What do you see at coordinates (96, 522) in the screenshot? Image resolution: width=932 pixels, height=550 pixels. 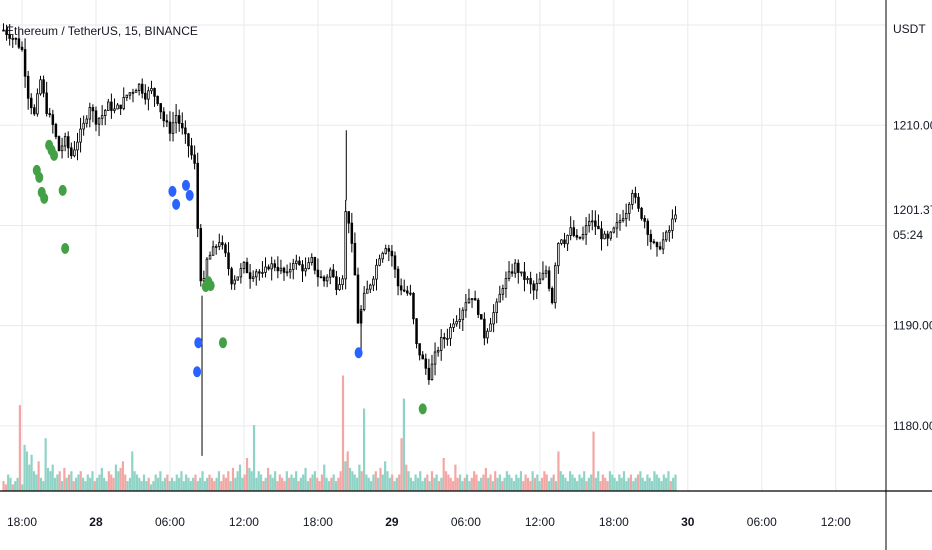 I see `time-tick-label: 28` at bounding box center [96, 522].